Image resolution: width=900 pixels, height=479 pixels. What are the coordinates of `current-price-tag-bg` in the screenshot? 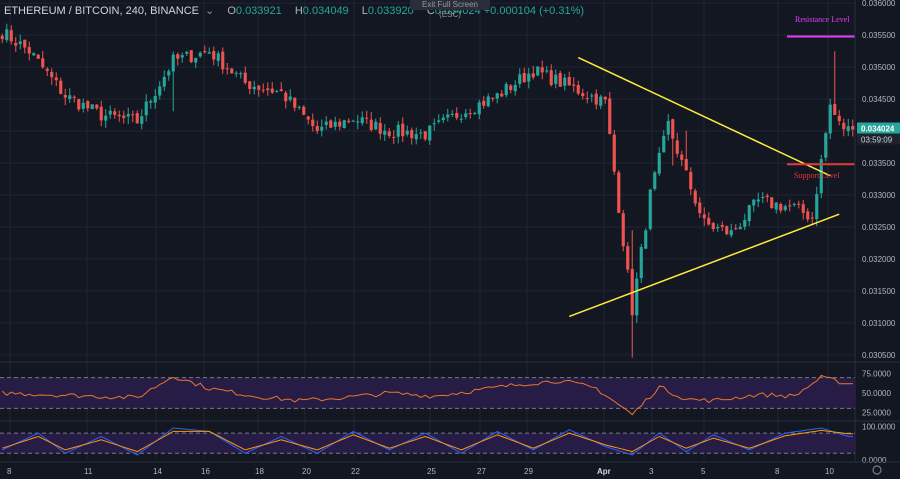 It's located at (878, 128).